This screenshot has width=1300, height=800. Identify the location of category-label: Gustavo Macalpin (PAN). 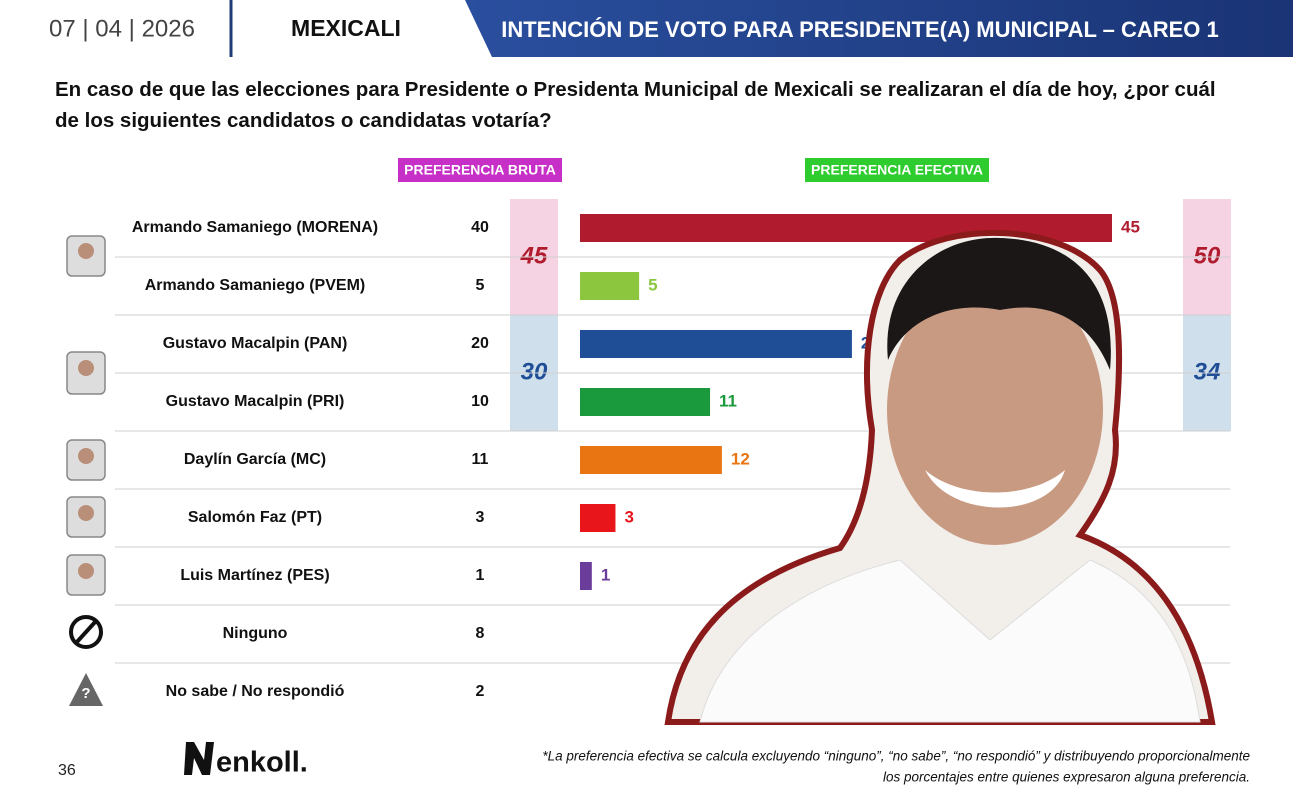
(255, 343).